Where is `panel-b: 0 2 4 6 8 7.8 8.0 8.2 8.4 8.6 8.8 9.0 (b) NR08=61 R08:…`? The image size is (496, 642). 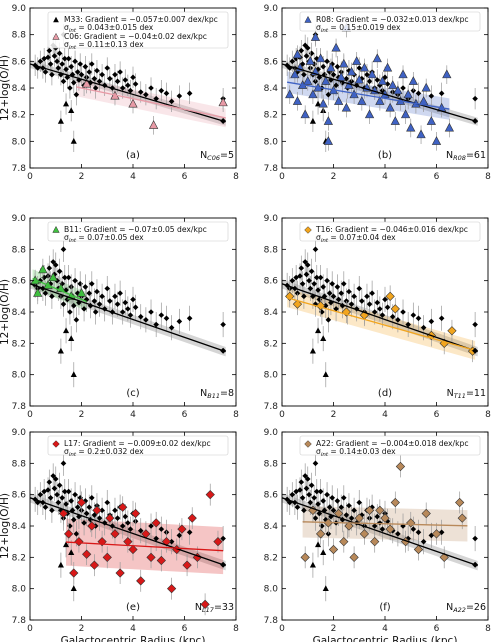
panel-b: 0 2 4 6 8 7.8 8.0 8.2 8.4 8.6 8.8 9.0 (b) NR08=61 R08:… is located at coordinates (377, 93).